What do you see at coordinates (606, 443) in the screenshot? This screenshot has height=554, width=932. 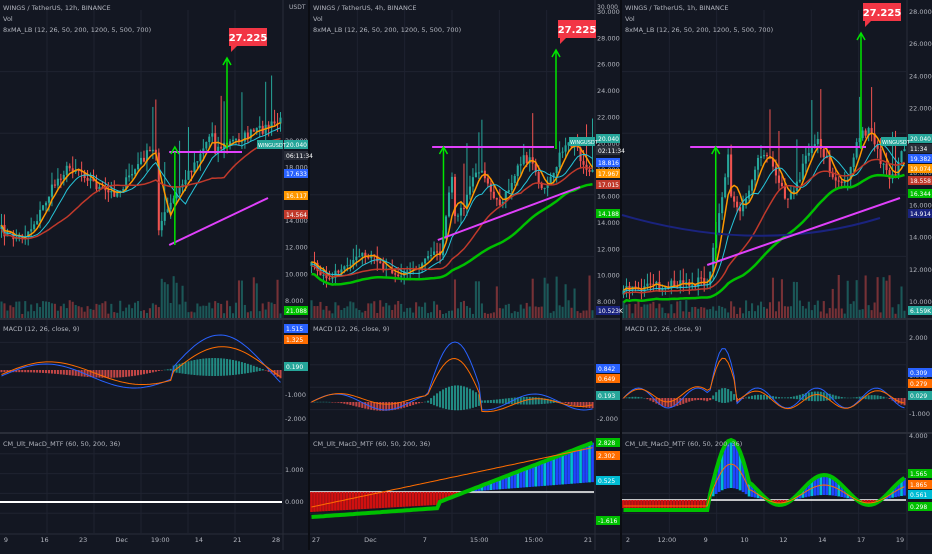 I see `ult-tag-label: 2.828` at bounding box center [606, 443].